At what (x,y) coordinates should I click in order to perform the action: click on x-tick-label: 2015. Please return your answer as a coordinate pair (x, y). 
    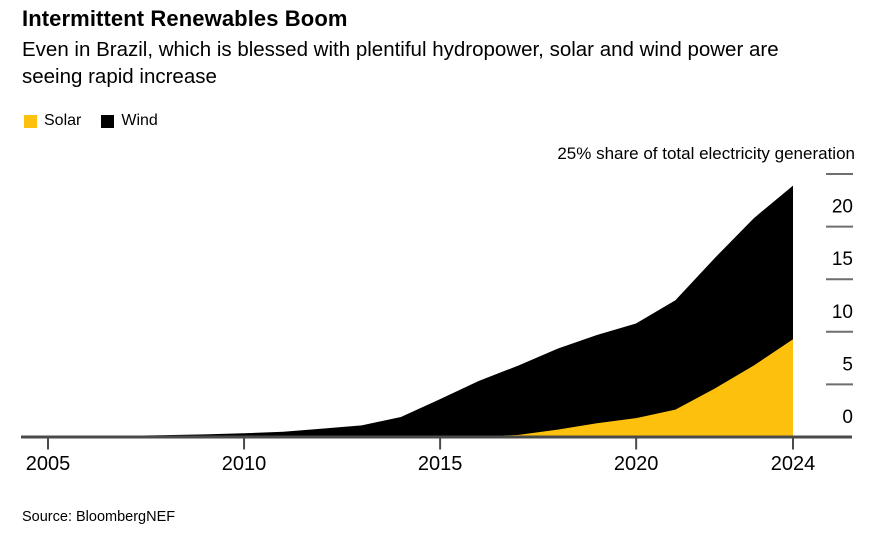
    Looking at the image, I should click on (440, 464).